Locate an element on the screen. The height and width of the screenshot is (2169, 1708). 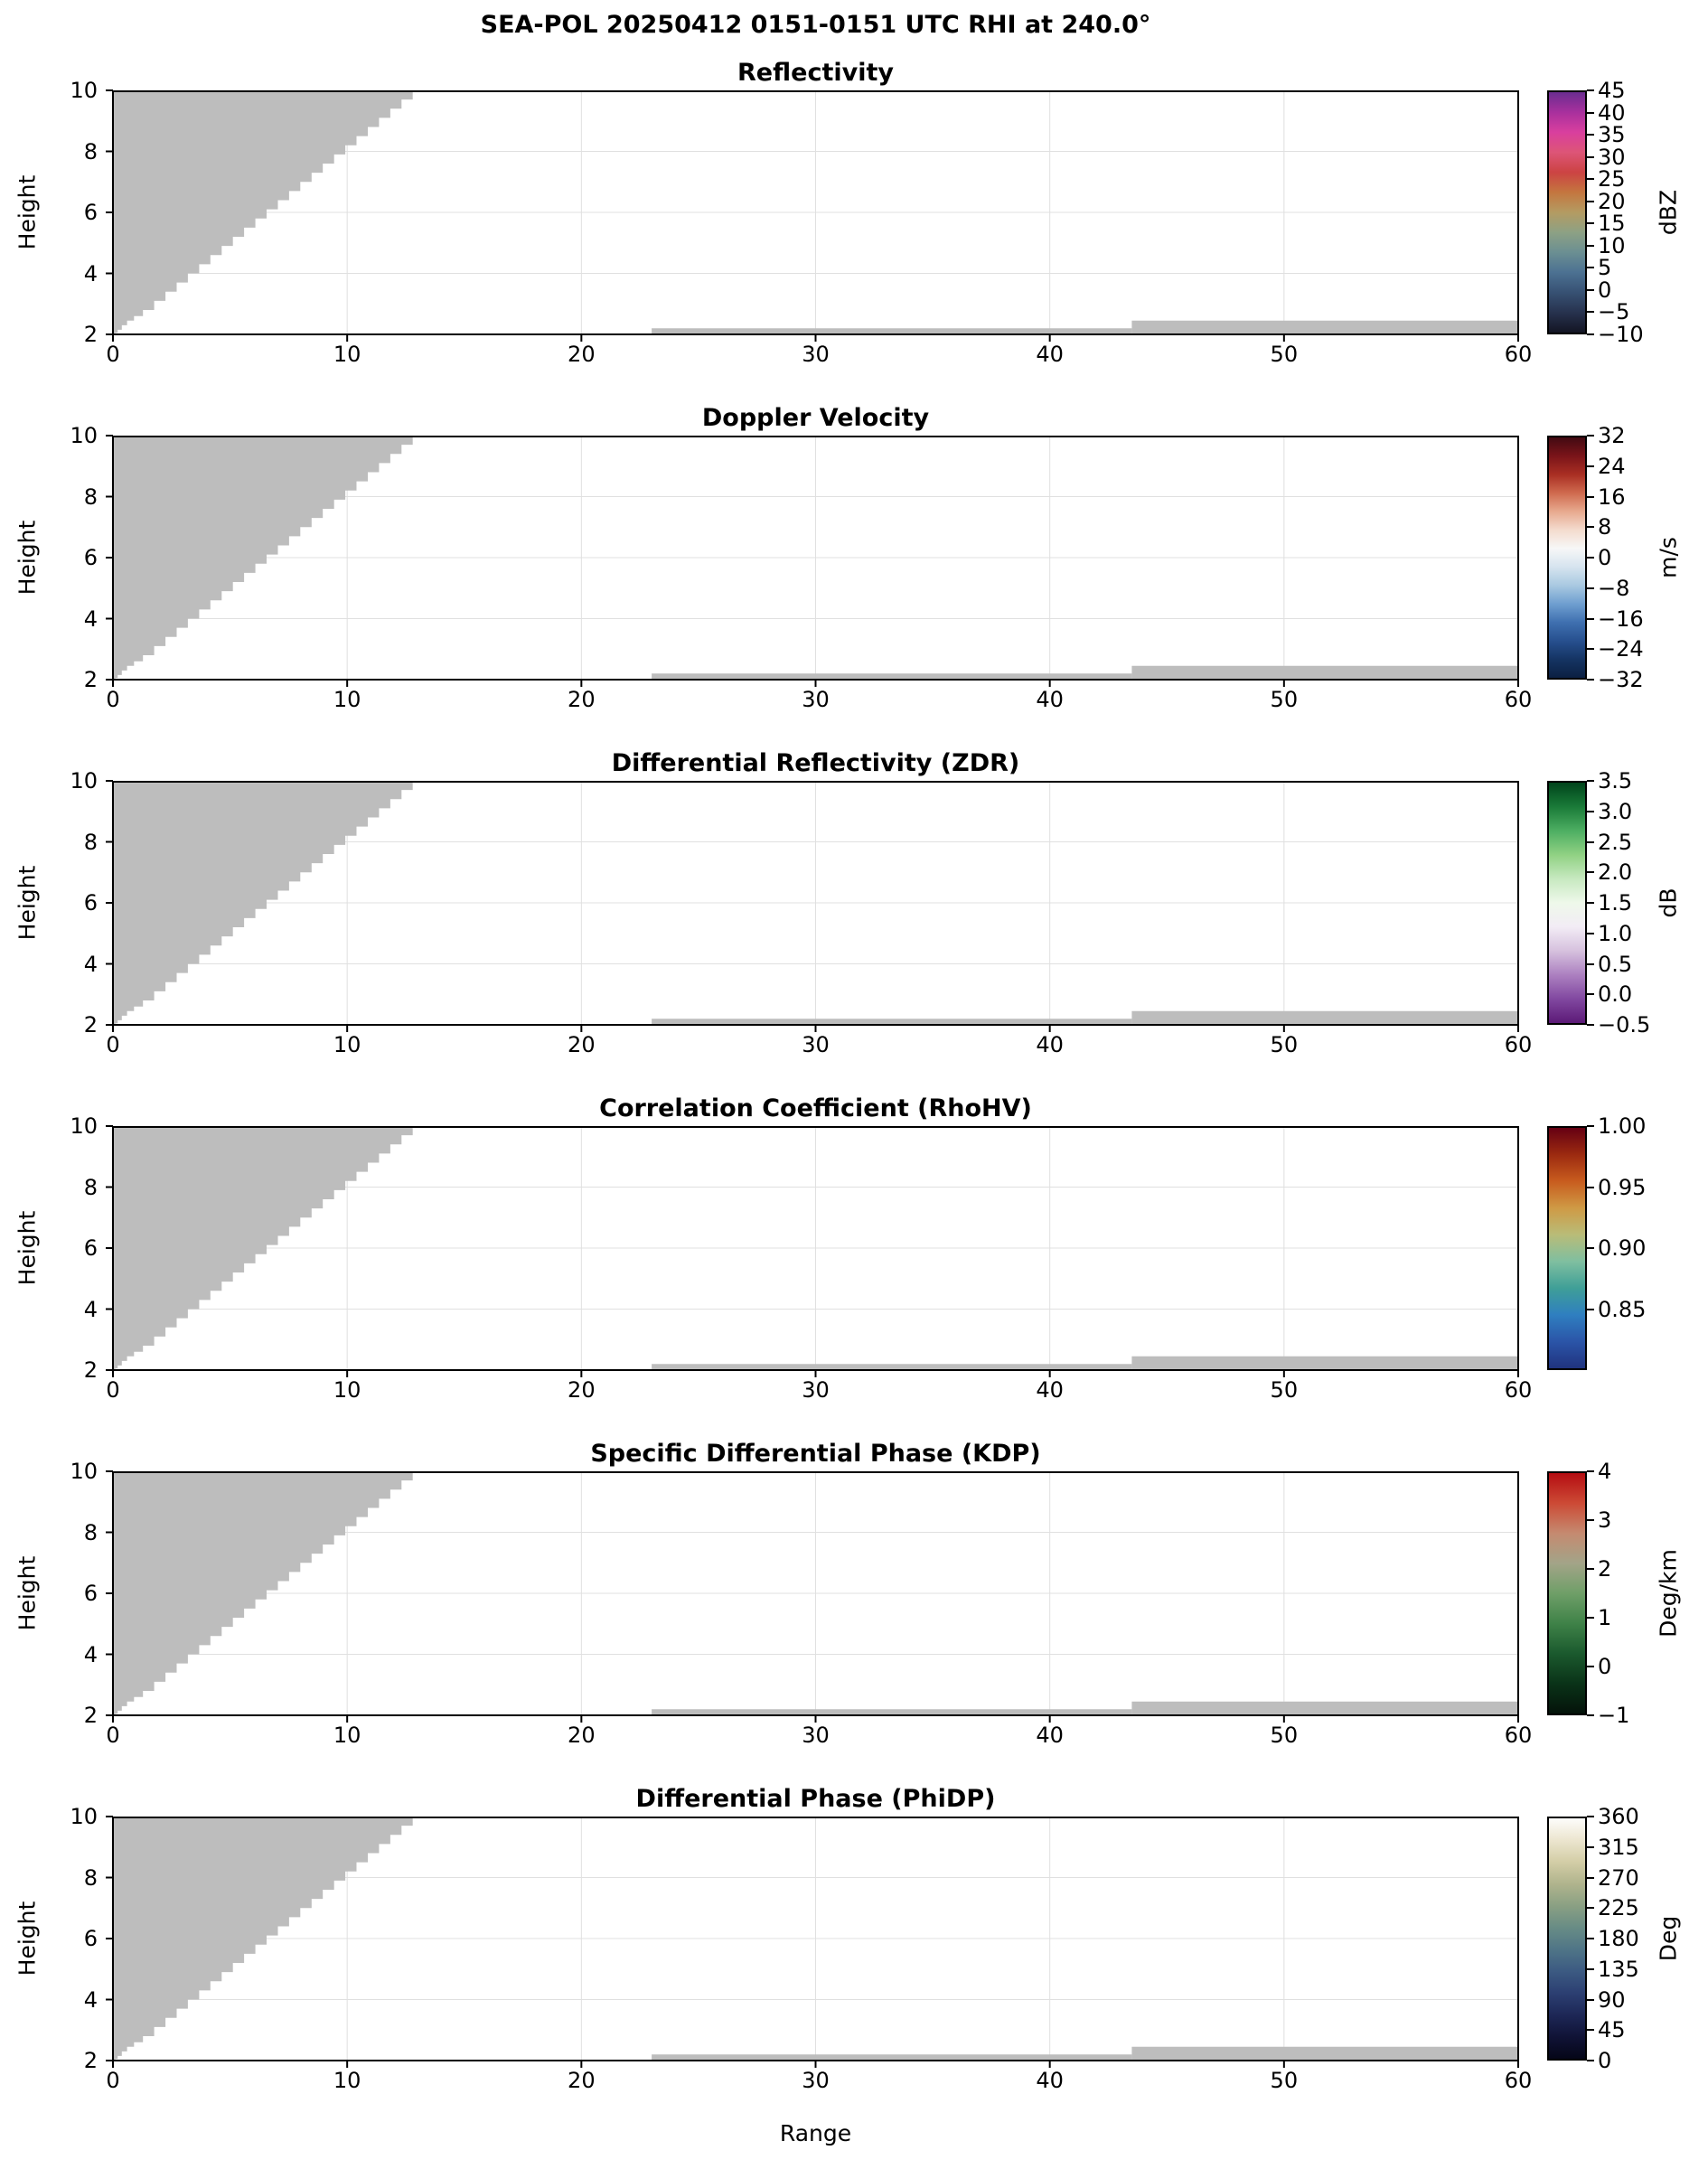
colorbar-tick-label: −10 is located at coordinates (1621, 335).